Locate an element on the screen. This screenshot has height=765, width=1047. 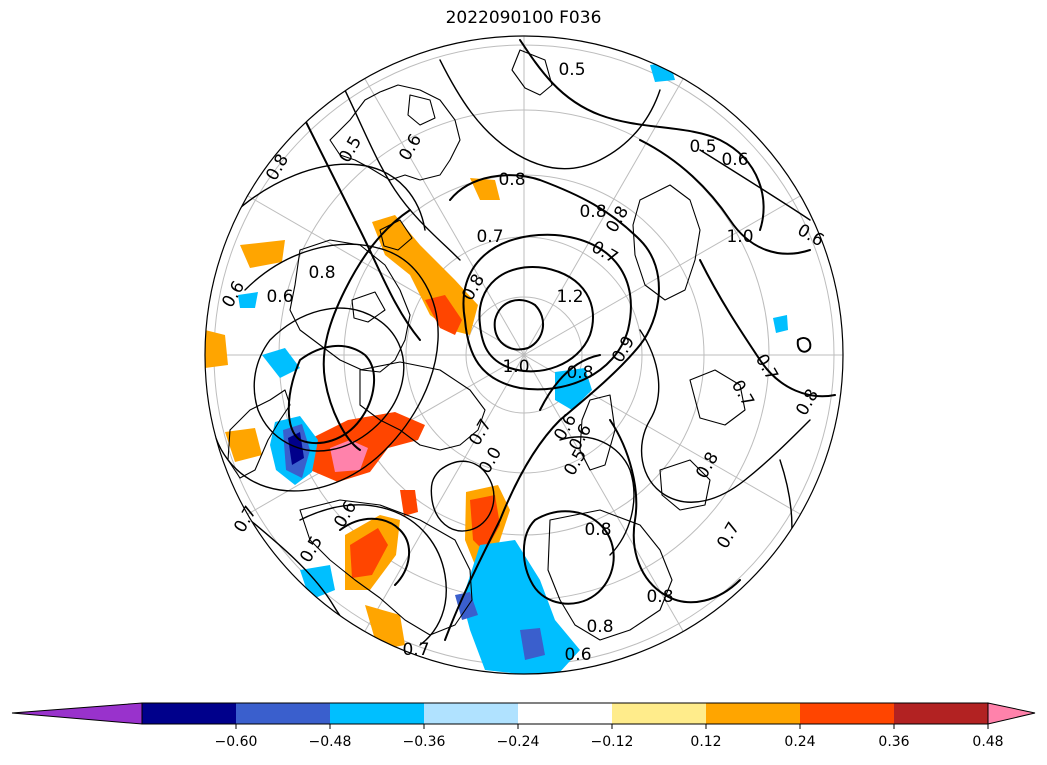
colorbar-extend-high is located at coordinates (1011, 713).